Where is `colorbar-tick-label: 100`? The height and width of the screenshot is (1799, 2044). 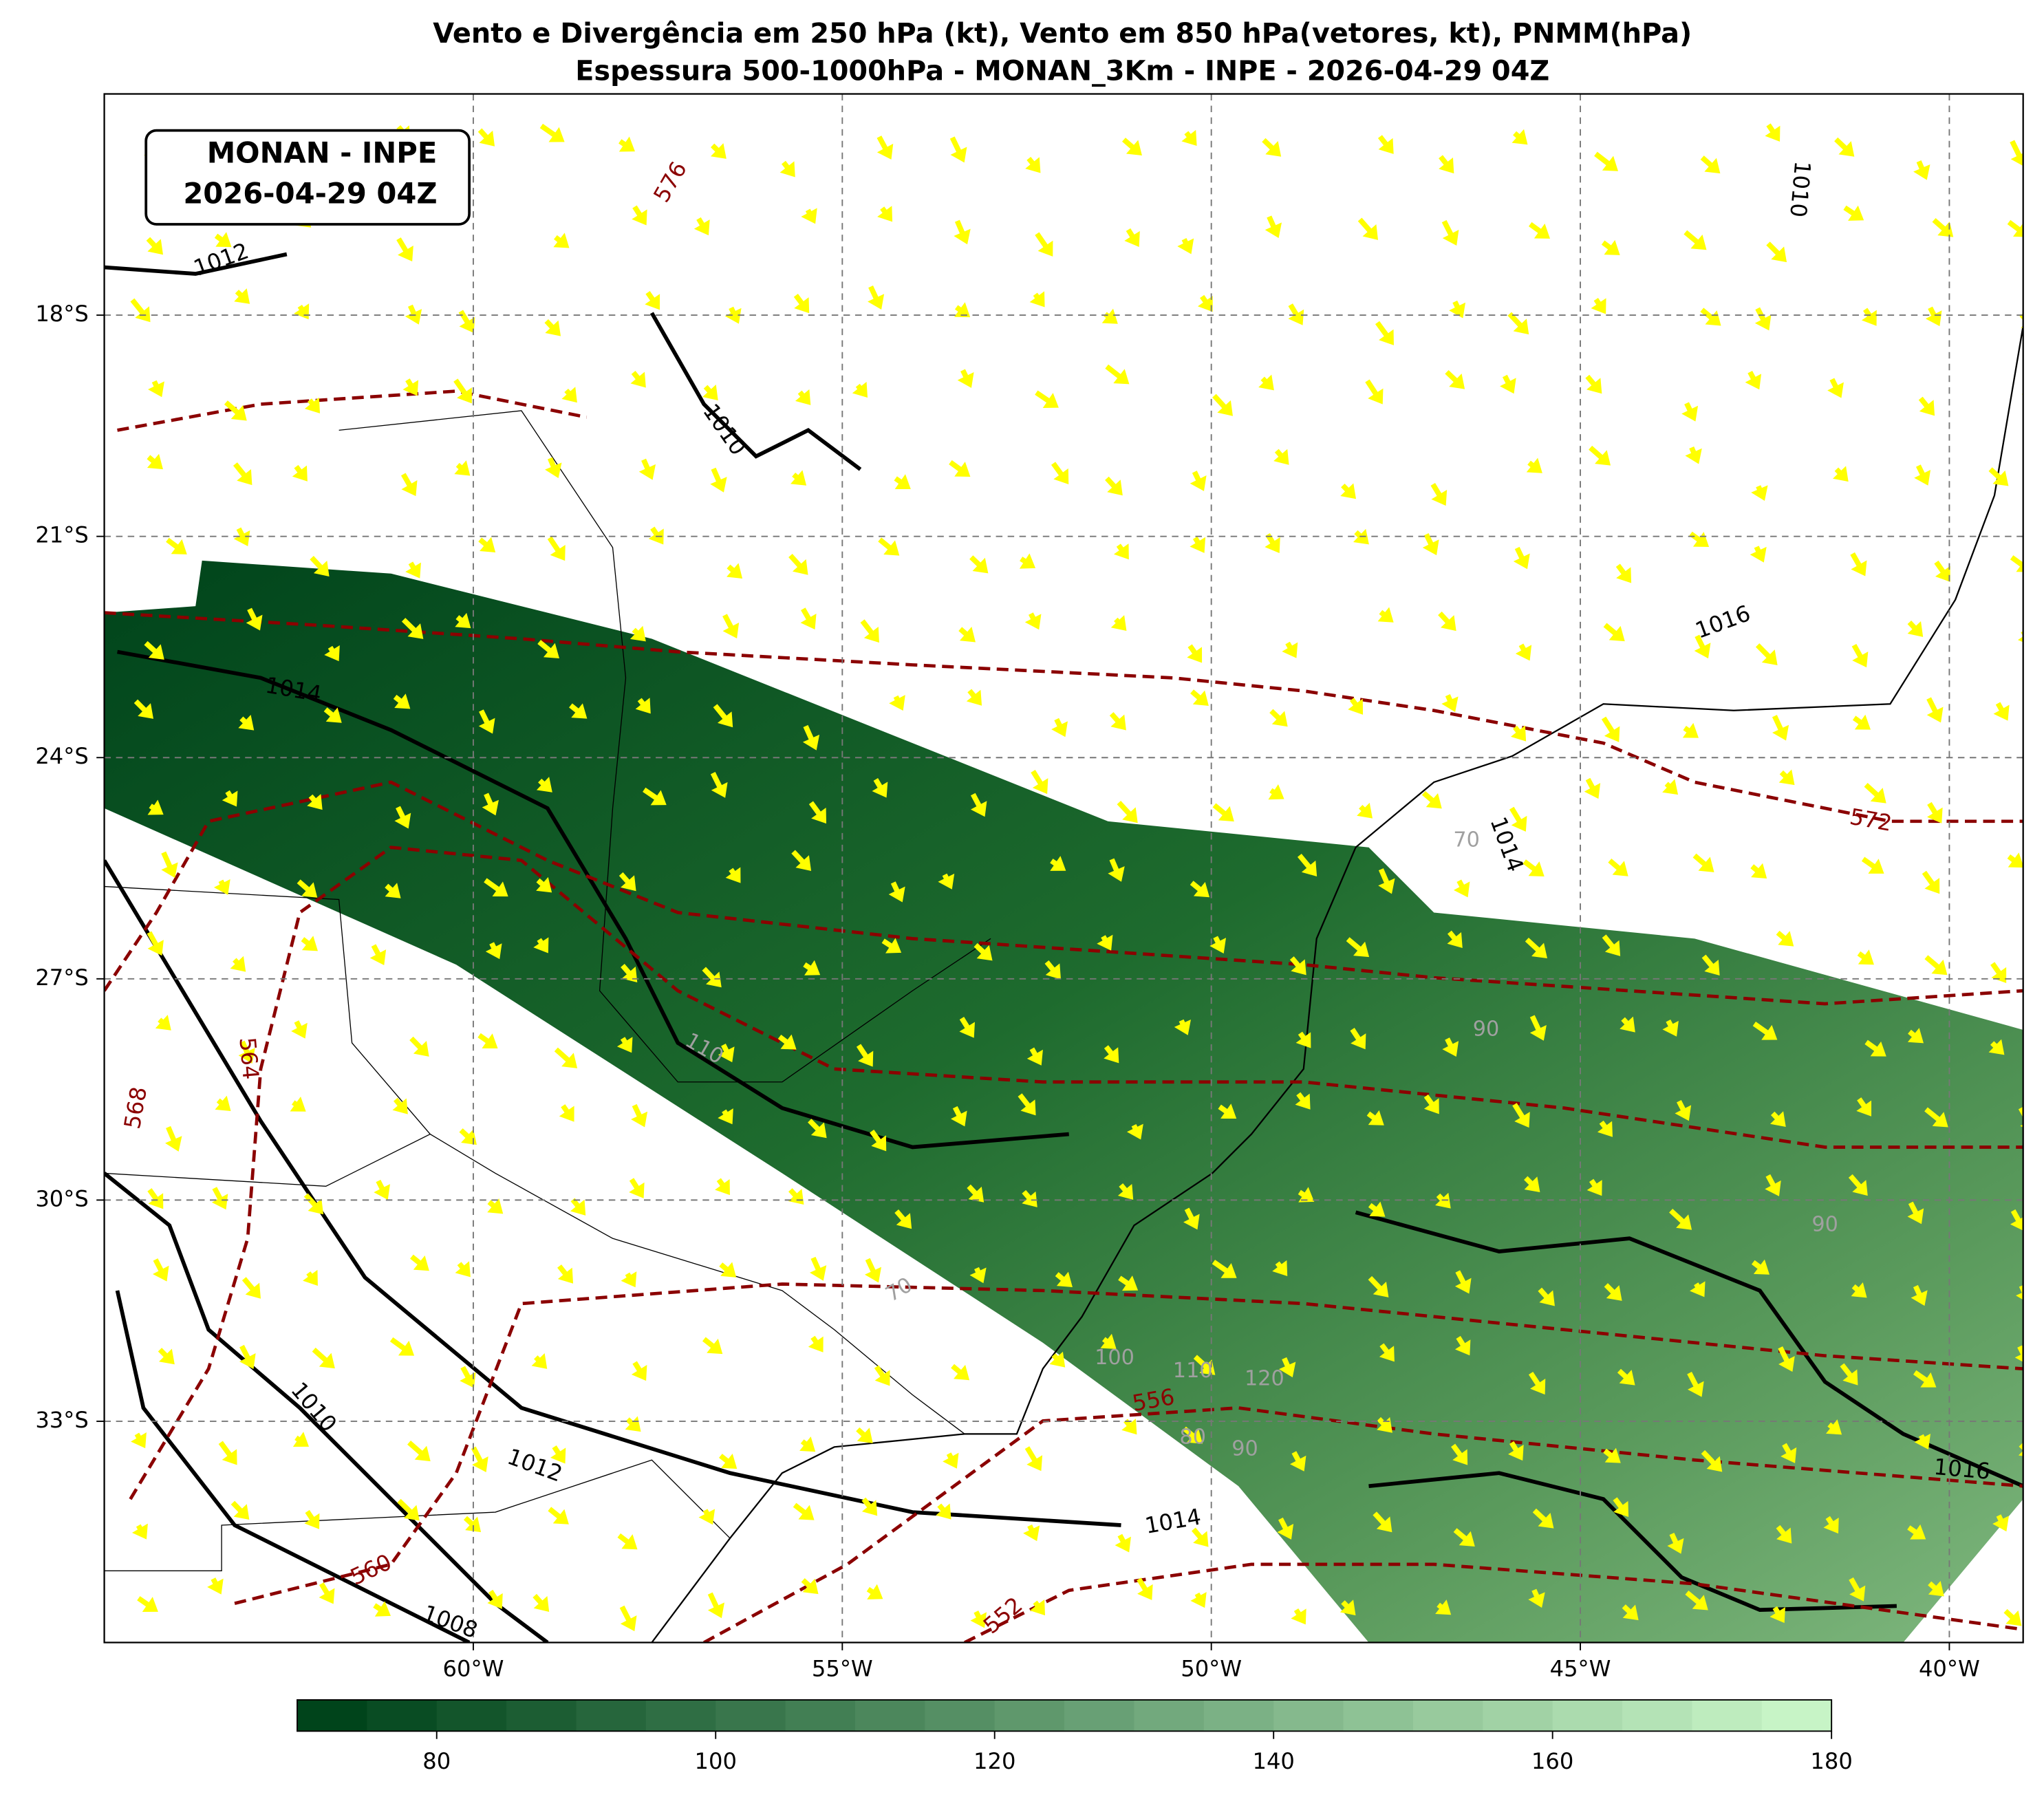
colorbar-tick-label: 100 is located at coordinates (715, 1761).